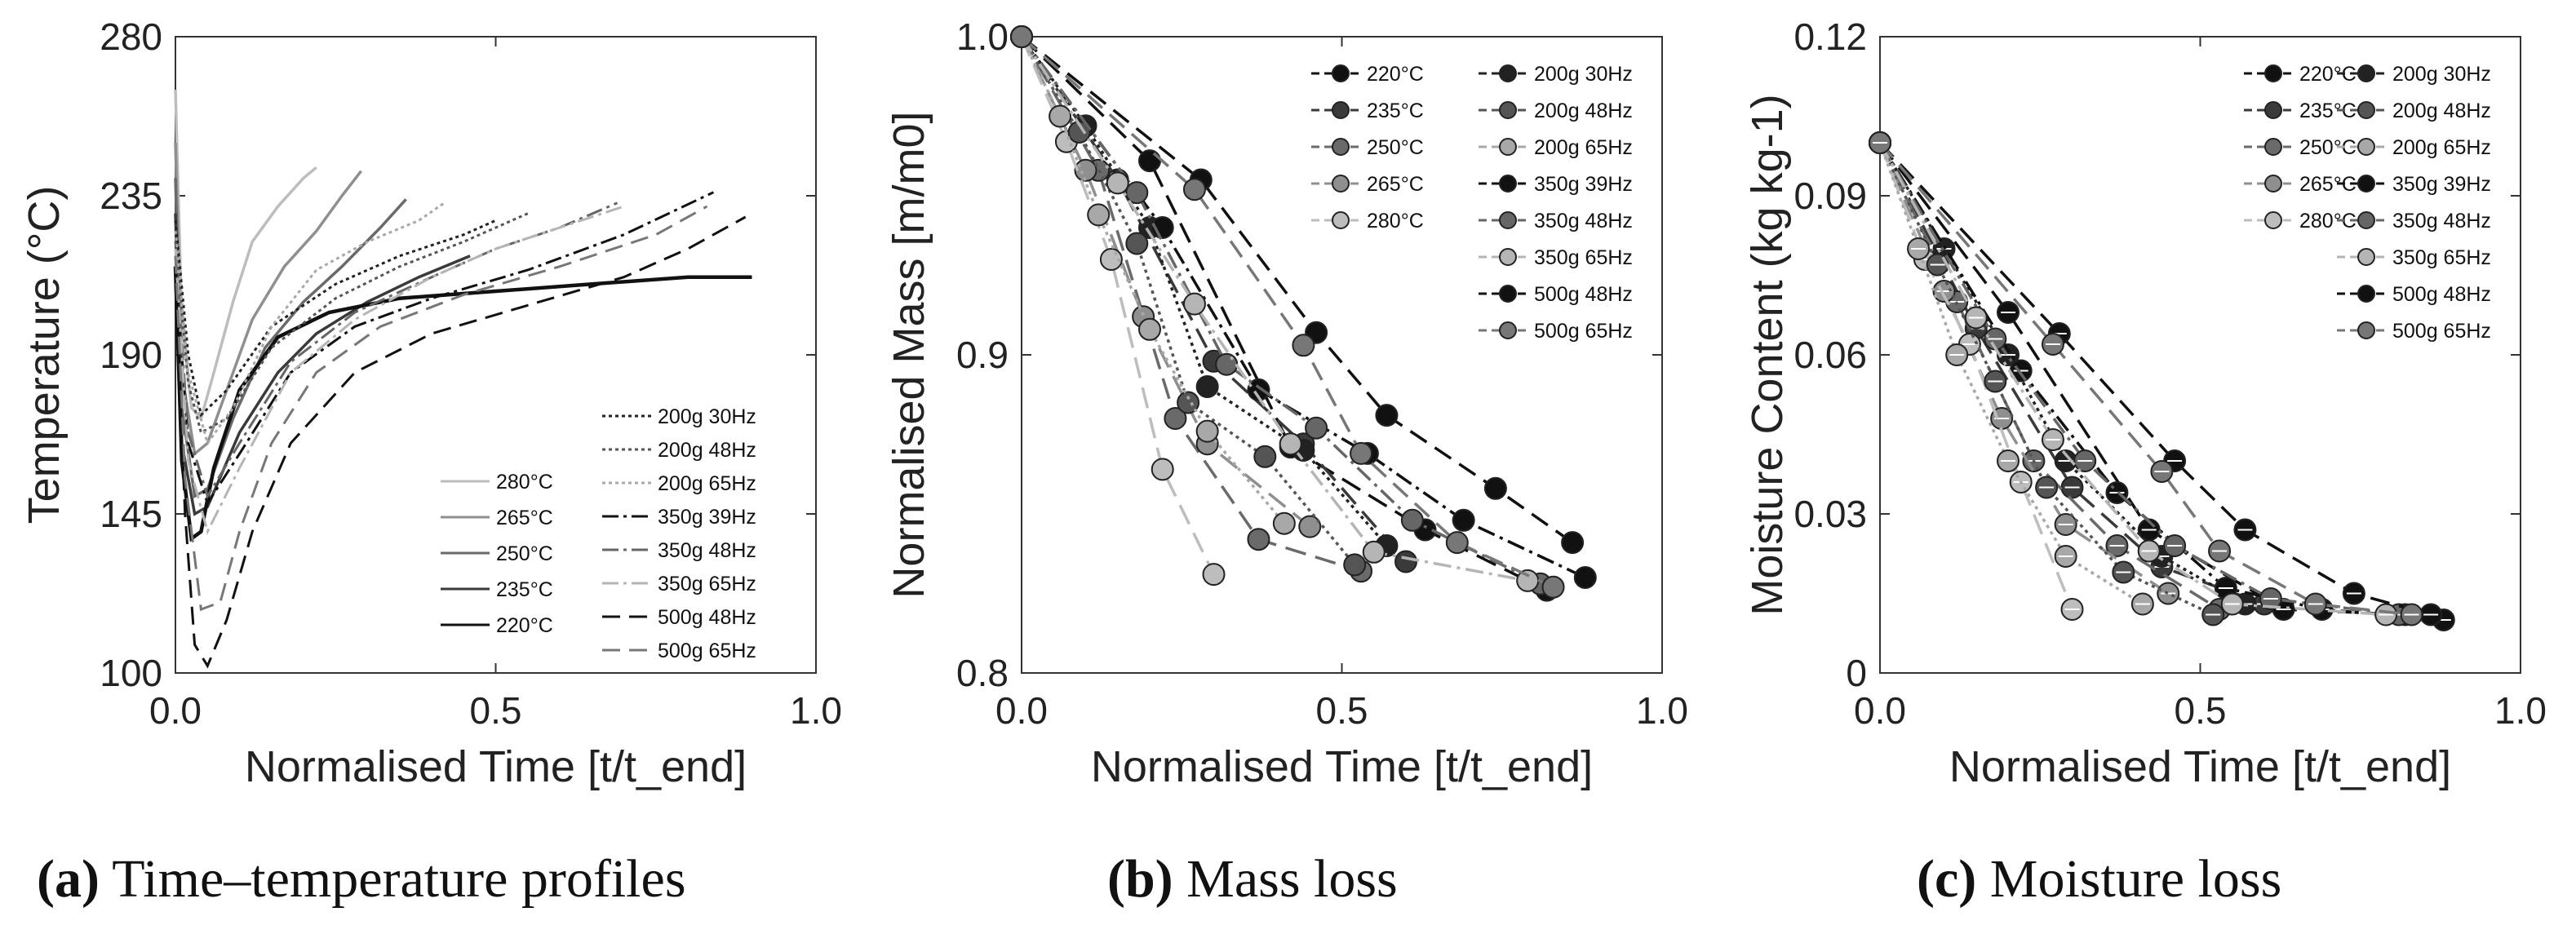 The height and width of the screenshot is (934, 2576). What do you see at coordinates (1573, 543) in the screenshot?
I see `data-point-500g-48hz` at bounding box center [1573, 543].